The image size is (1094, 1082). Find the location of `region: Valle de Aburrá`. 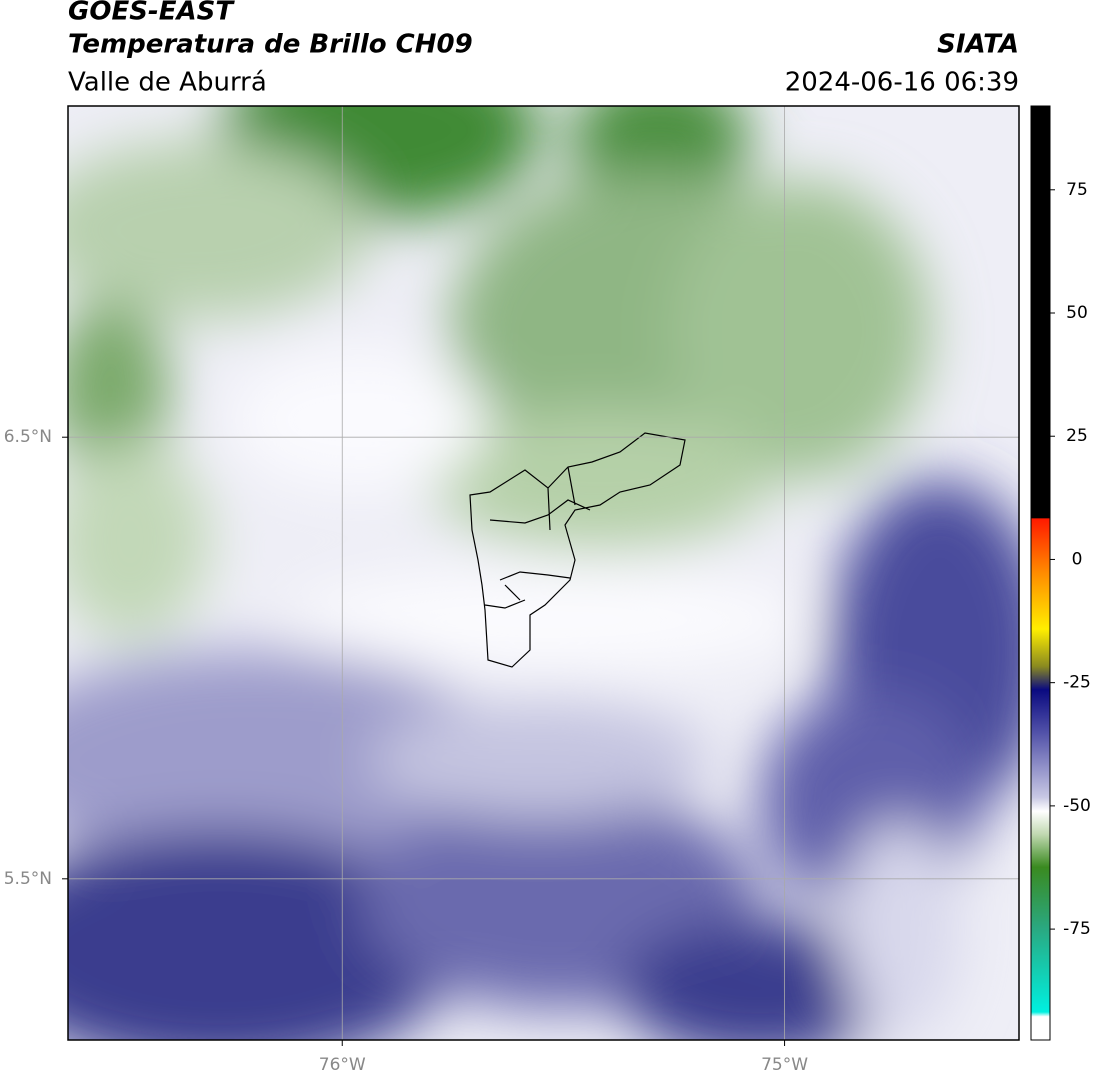

region: Valle de Aburrá is located at coordinates (167, 83).